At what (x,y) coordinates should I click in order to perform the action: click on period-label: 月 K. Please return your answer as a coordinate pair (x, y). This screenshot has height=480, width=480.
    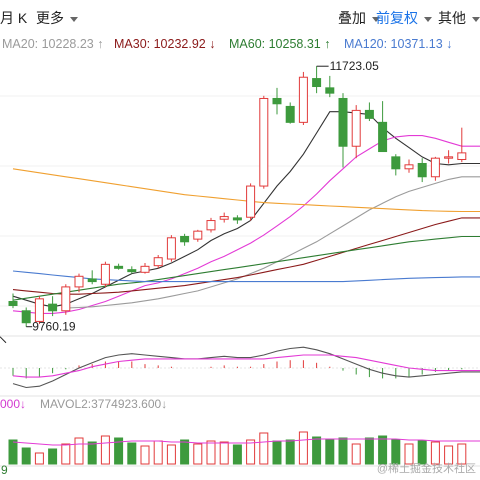
    Looking at the image, I should click on (14, 18).